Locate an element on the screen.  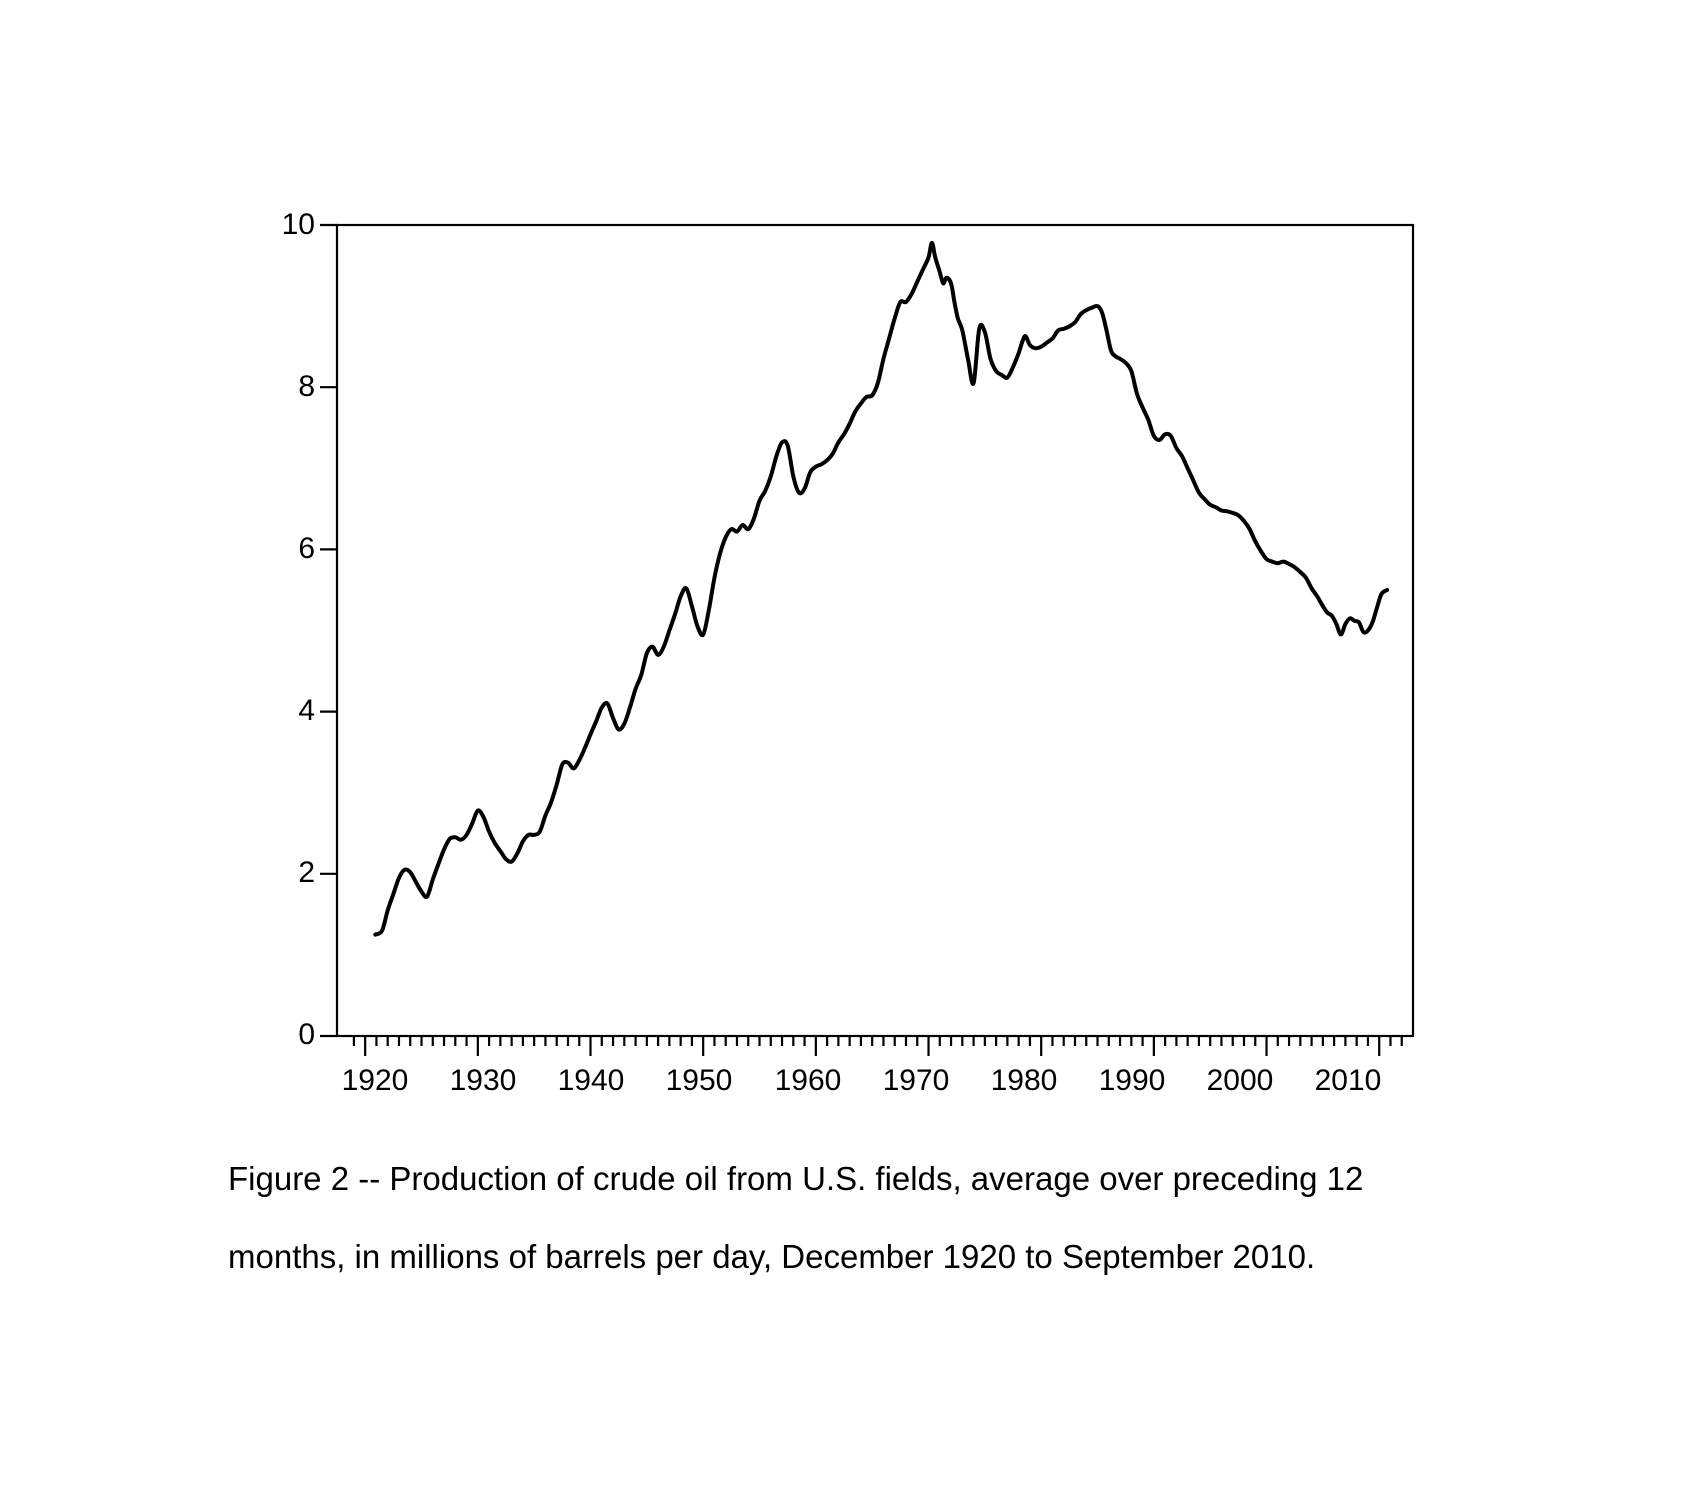
y-tick-label-8: 8 is located at coordinates (306, 386).